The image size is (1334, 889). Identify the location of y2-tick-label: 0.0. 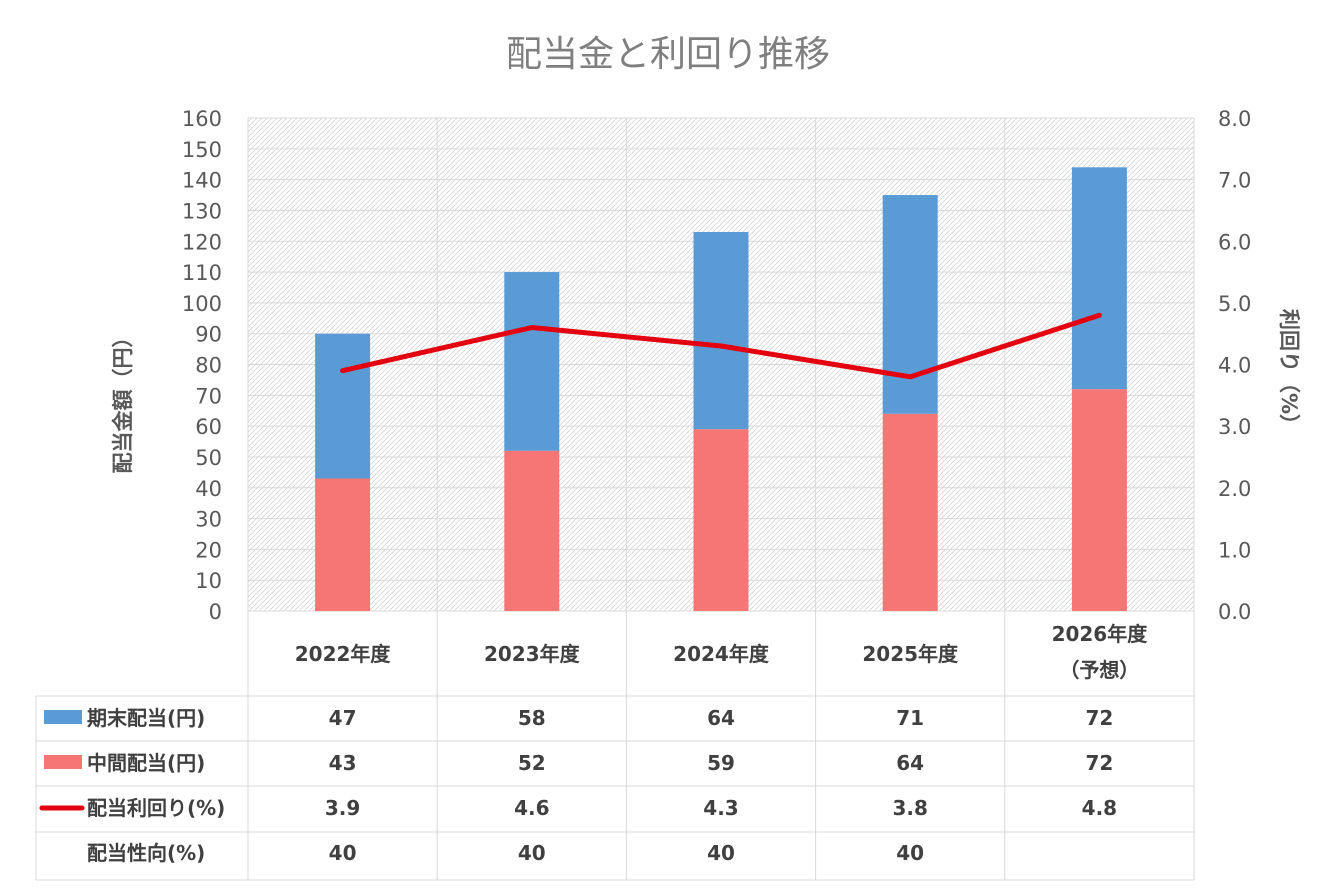
(1234, 612).